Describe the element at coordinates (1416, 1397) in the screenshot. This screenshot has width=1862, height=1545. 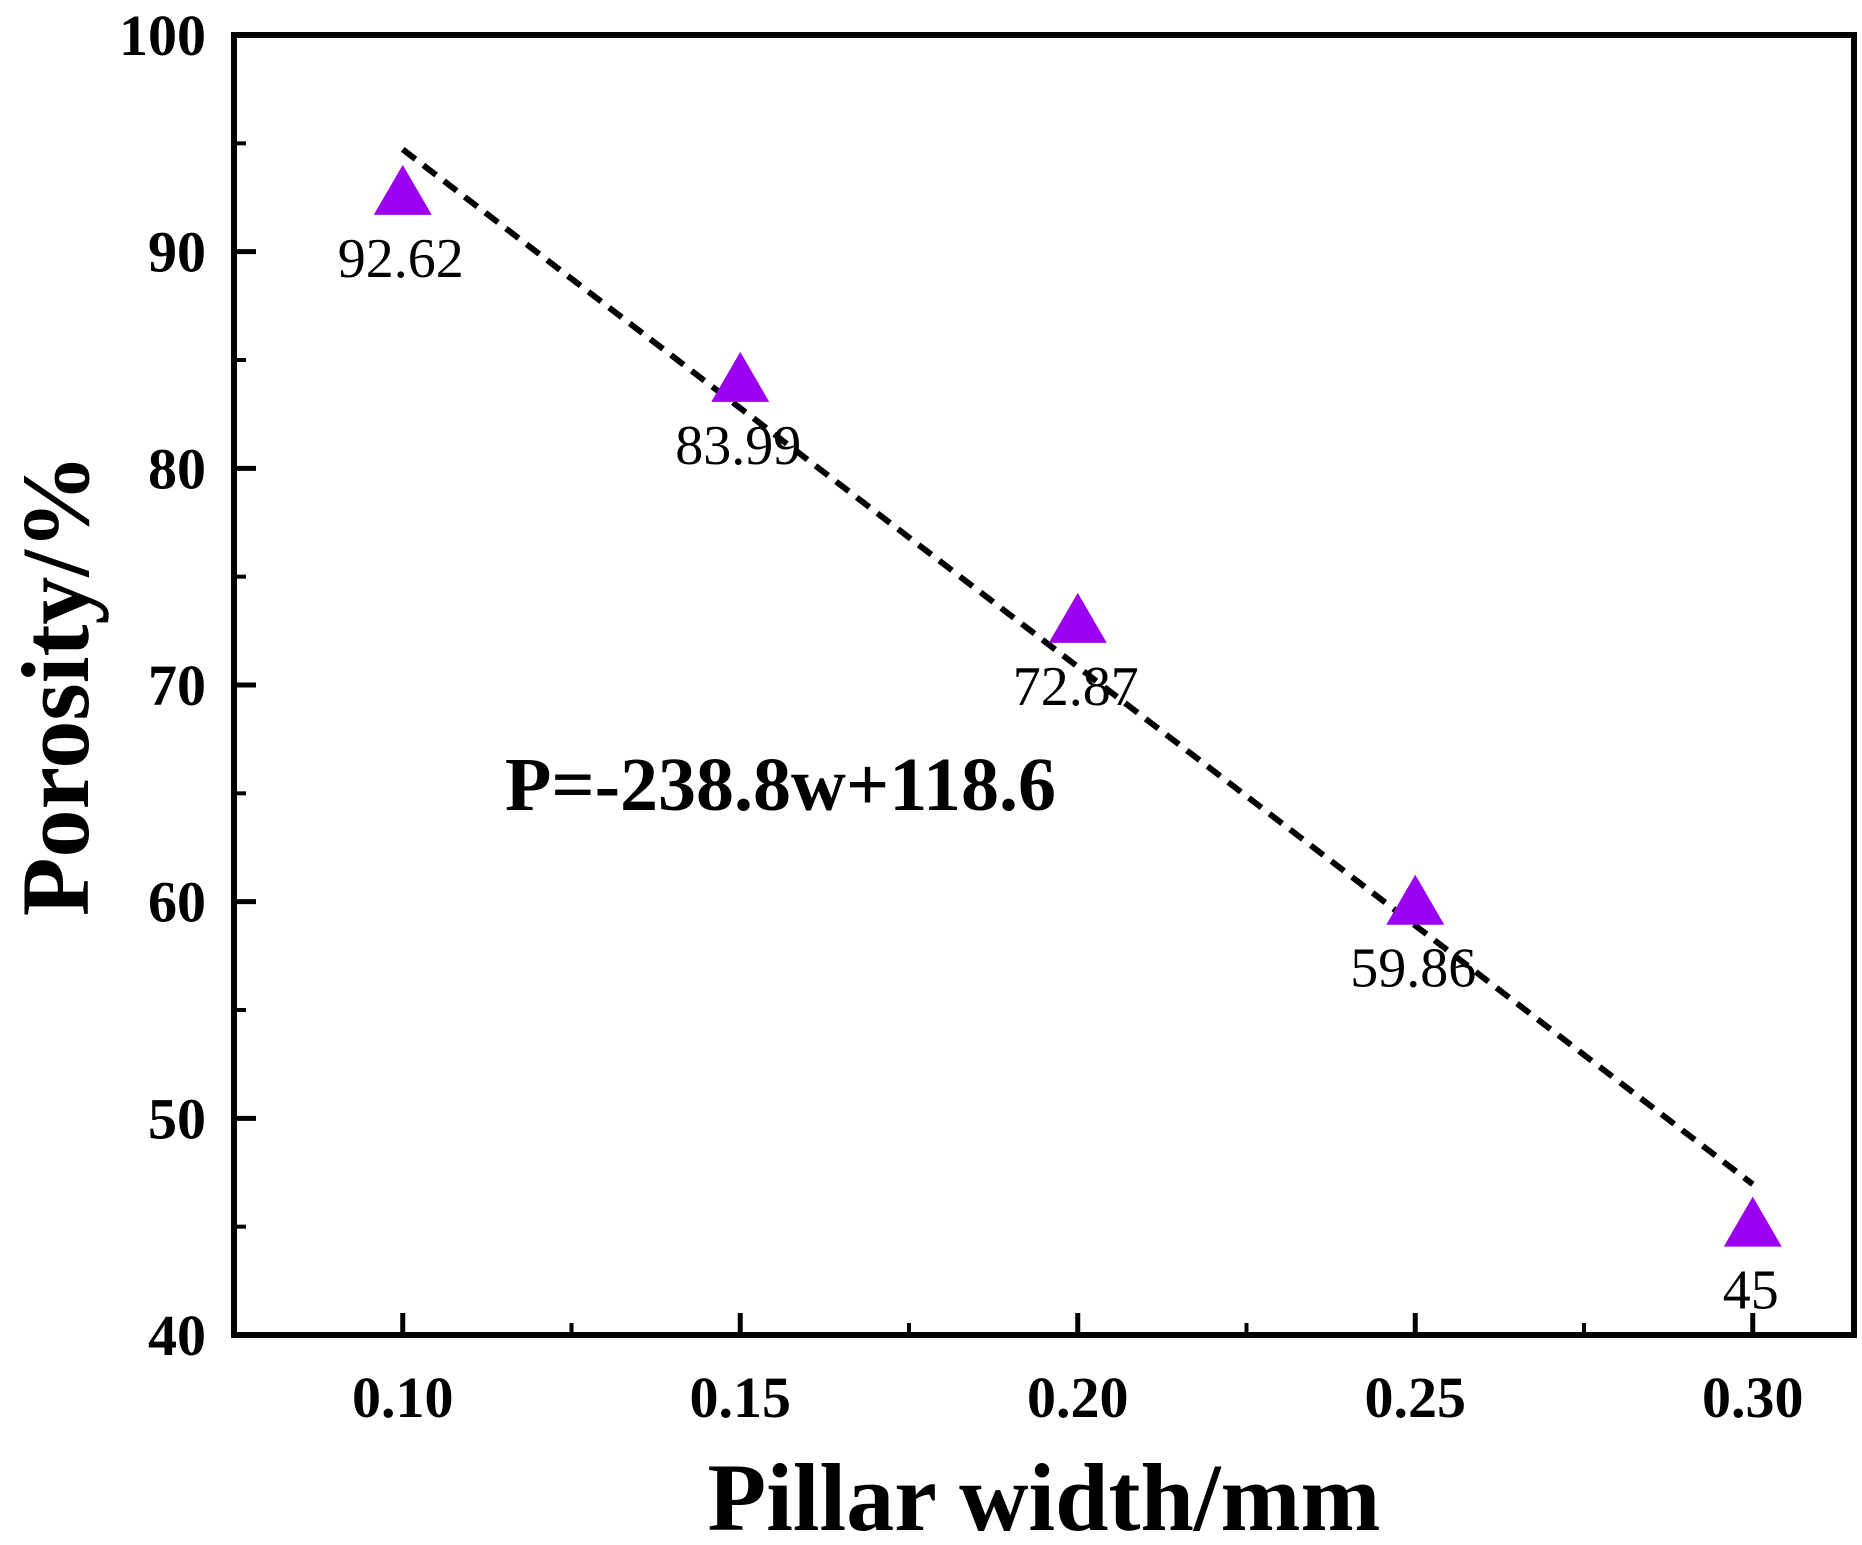
I see `x-tick-label: 0.25` at that location.